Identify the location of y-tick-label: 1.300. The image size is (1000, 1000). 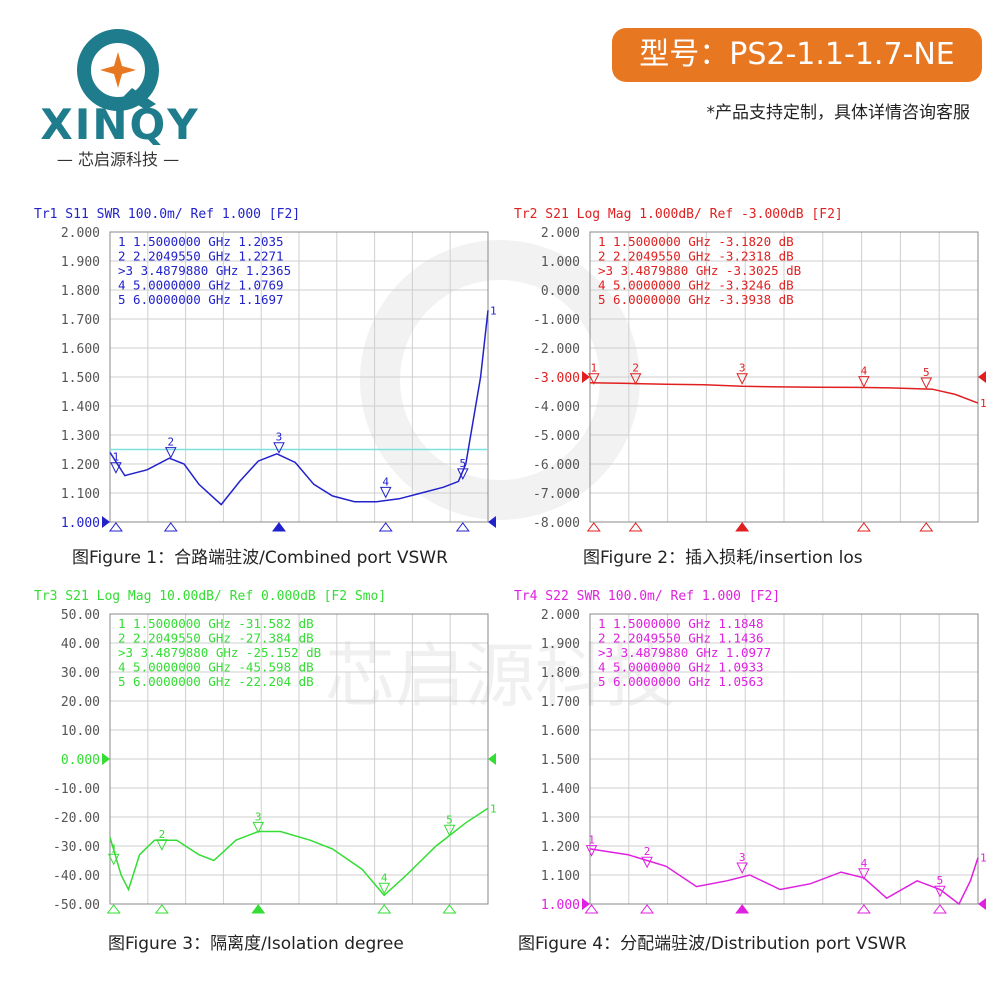
(80, 436).